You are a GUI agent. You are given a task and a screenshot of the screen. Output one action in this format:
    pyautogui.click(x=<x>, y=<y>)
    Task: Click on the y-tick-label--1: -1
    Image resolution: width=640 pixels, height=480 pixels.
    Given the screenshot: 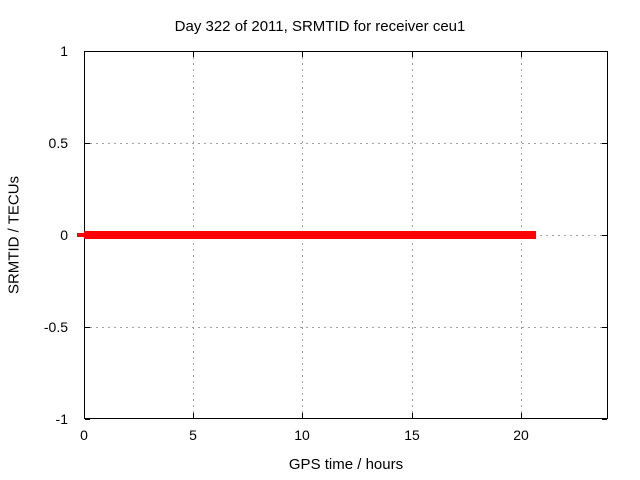 What is the action you would take?
    pyautogui.click(x=61, y=419)
    